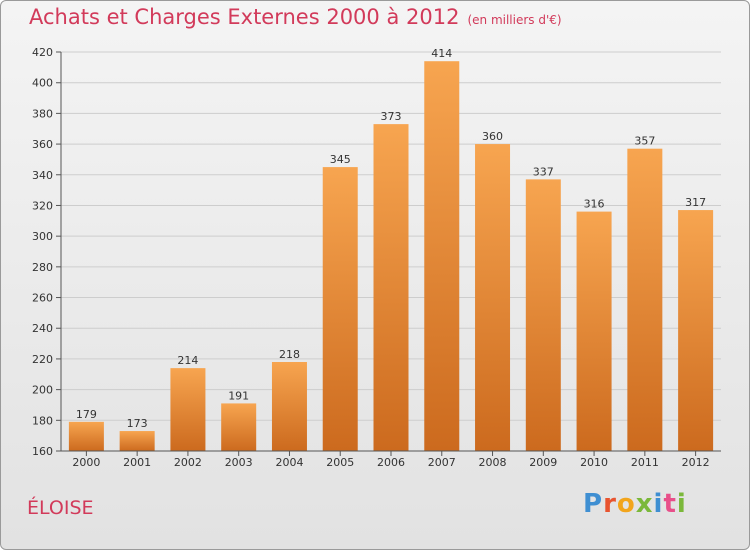 The height and width of the screenshot is (550, 750). I want to click on bar-value-label: 173, so click(137, 423).